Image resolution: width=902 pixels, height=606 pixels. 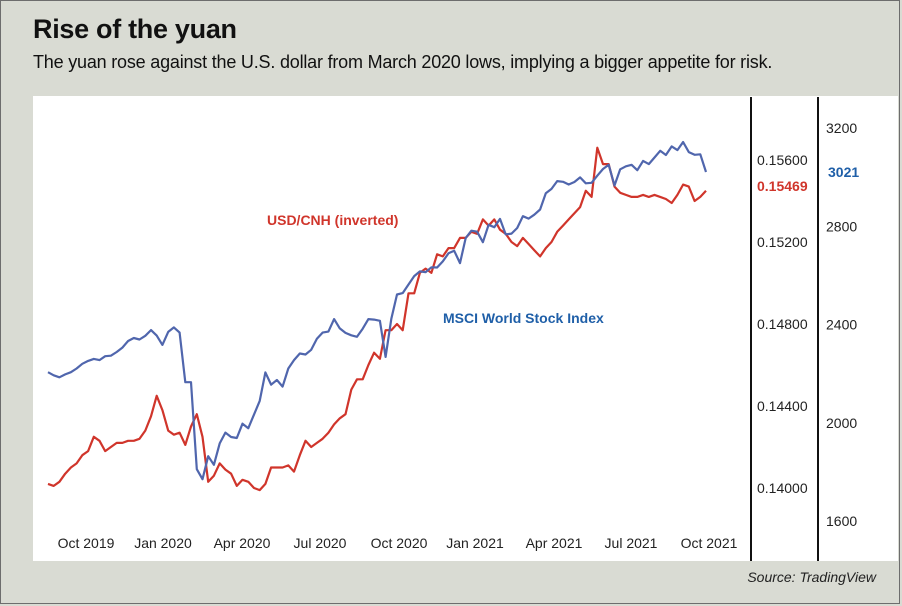 What do you see at coordinates (135, 29) in the screenshot?
I see `chart-title: Rise of the yuan` at bounding box center [135, 29].